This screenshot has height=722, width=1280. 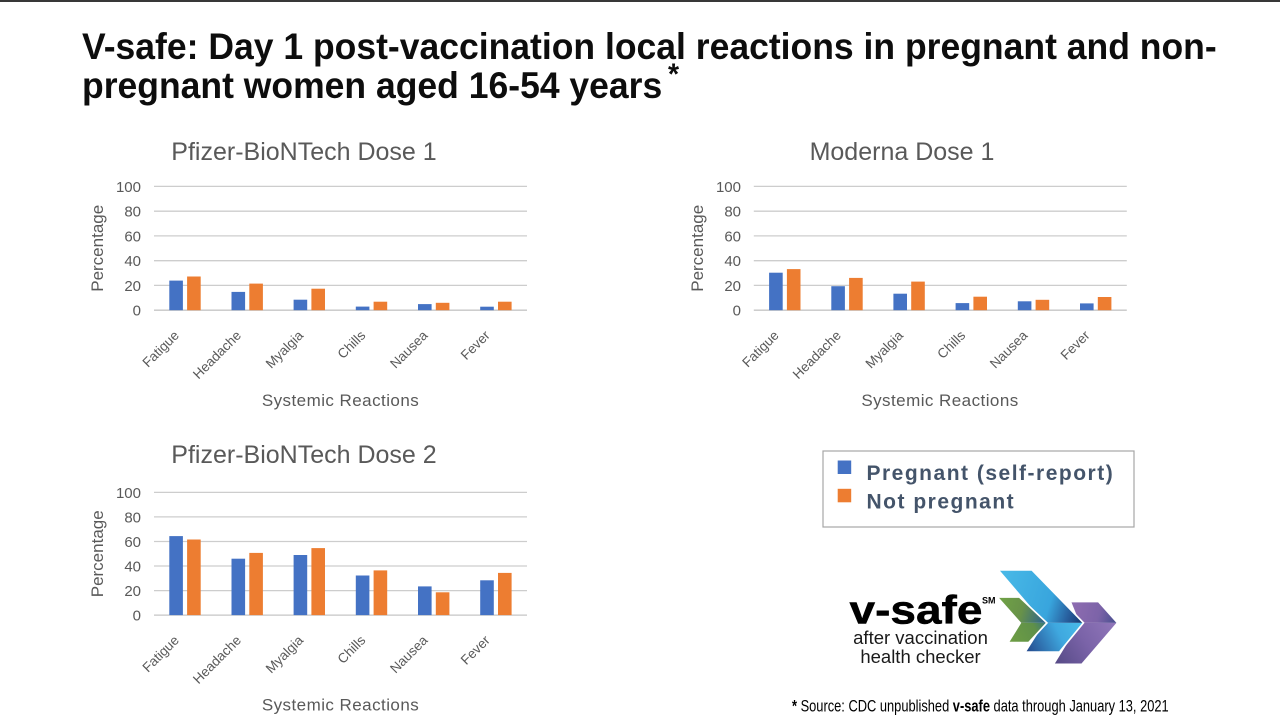 I want to click on svg-text: health checker, so click(x=920, y=656).